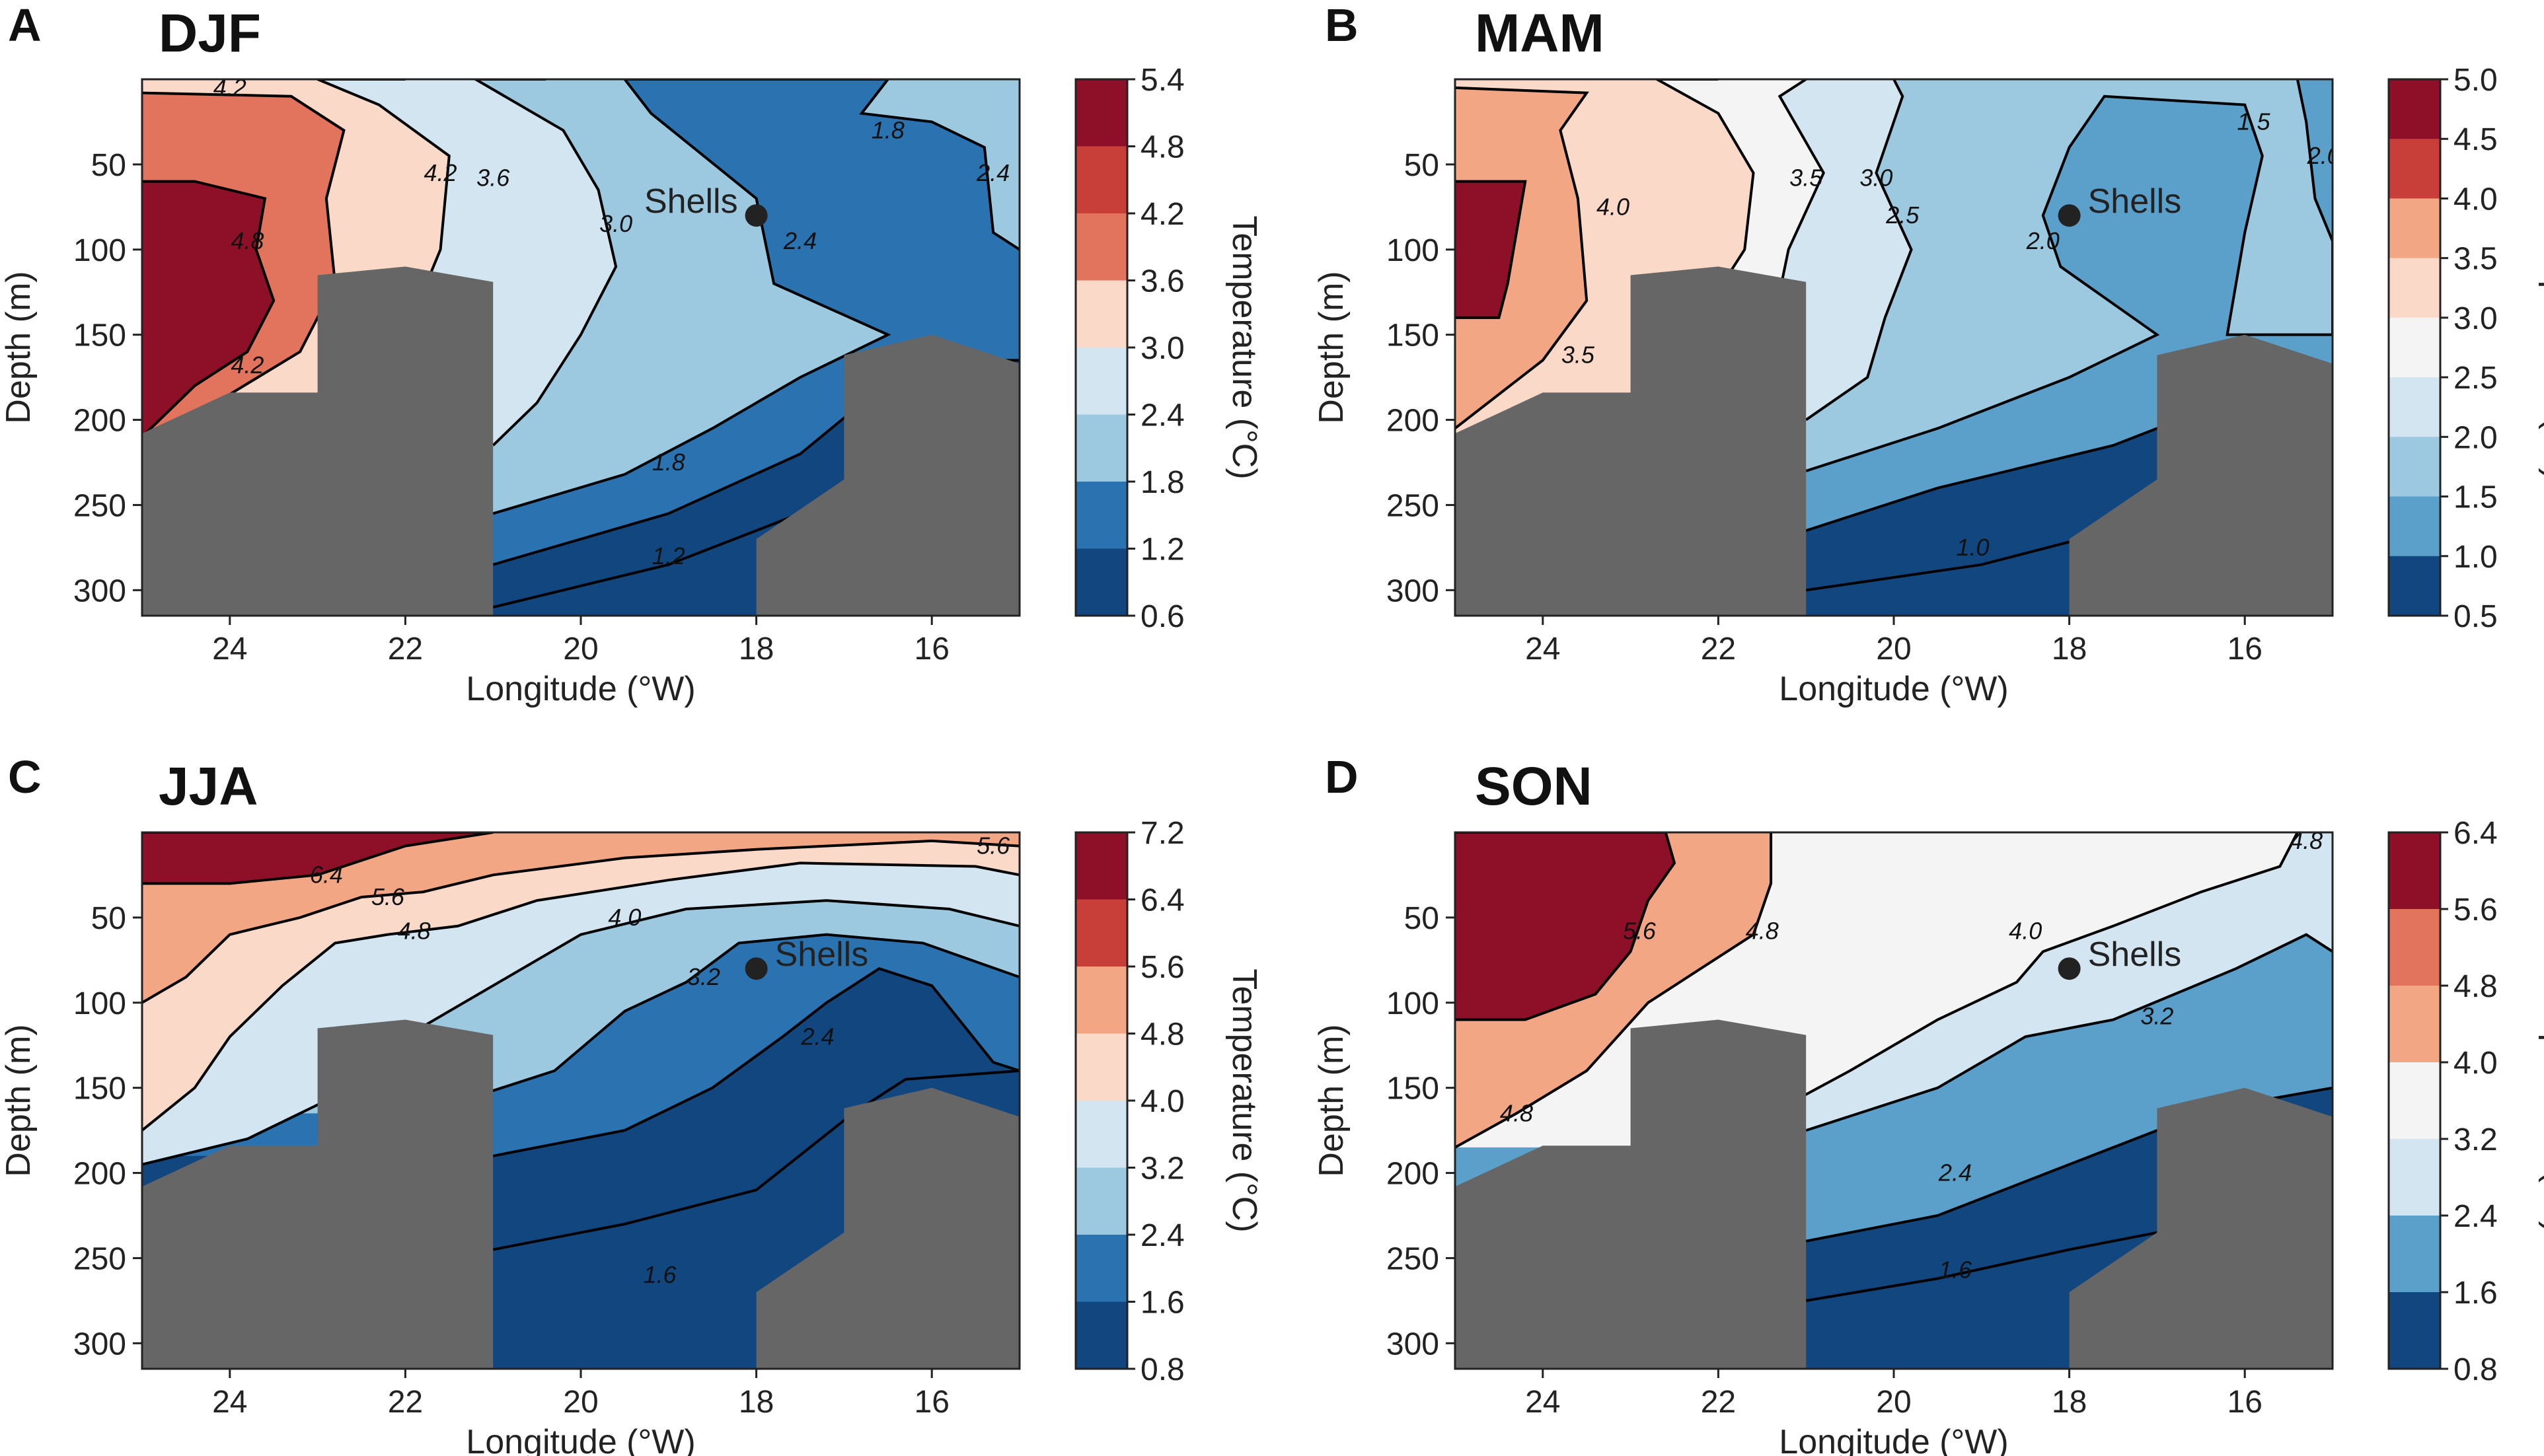 This screenshot has height=1456, width=2544. I want to click on panel-letter: A, so click(25, 25).